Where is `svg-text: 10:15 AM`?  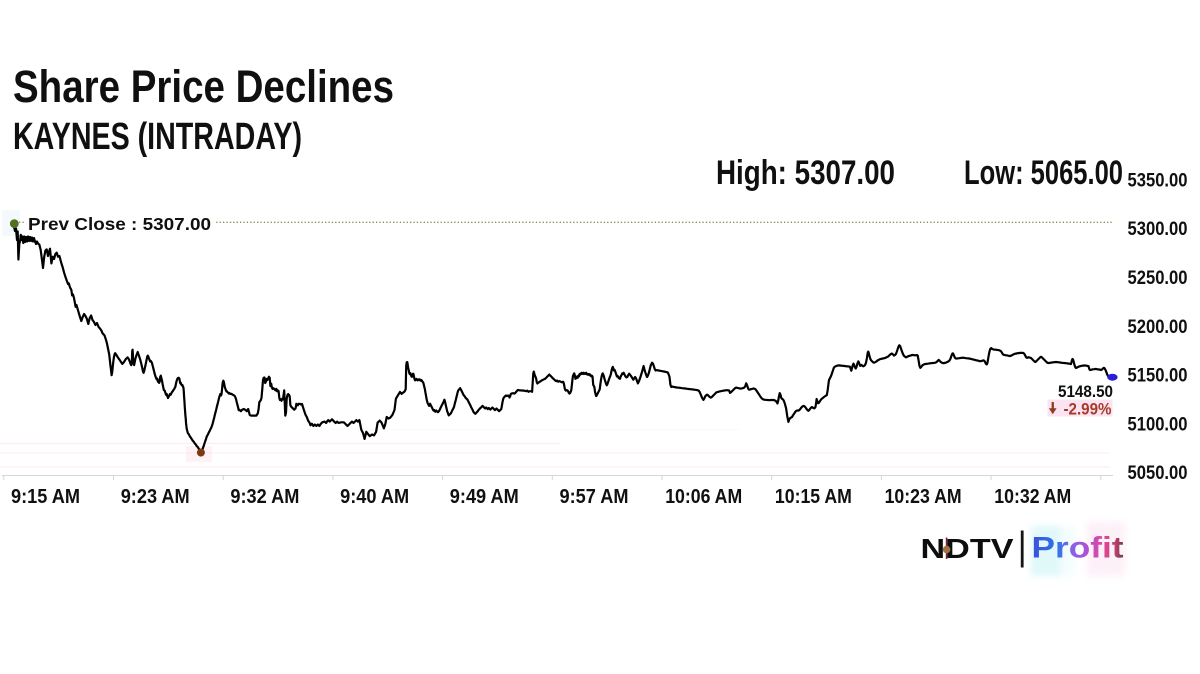 svg-text: 10:15 AM is located at coordinates (813, 497).